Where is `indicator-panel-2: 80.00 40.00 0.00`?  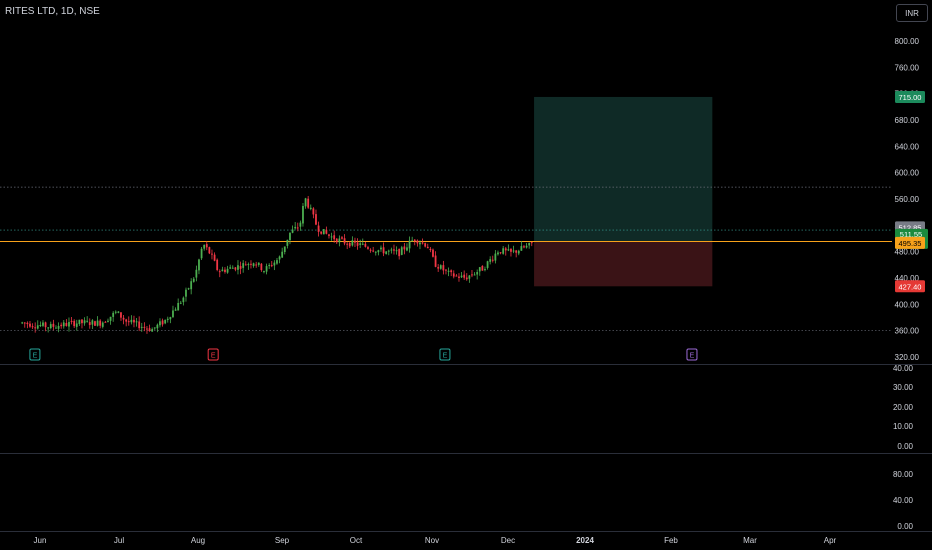 indicator-panel-2: 80.00 40.00 0.00 is located at coordinates (903, 500).